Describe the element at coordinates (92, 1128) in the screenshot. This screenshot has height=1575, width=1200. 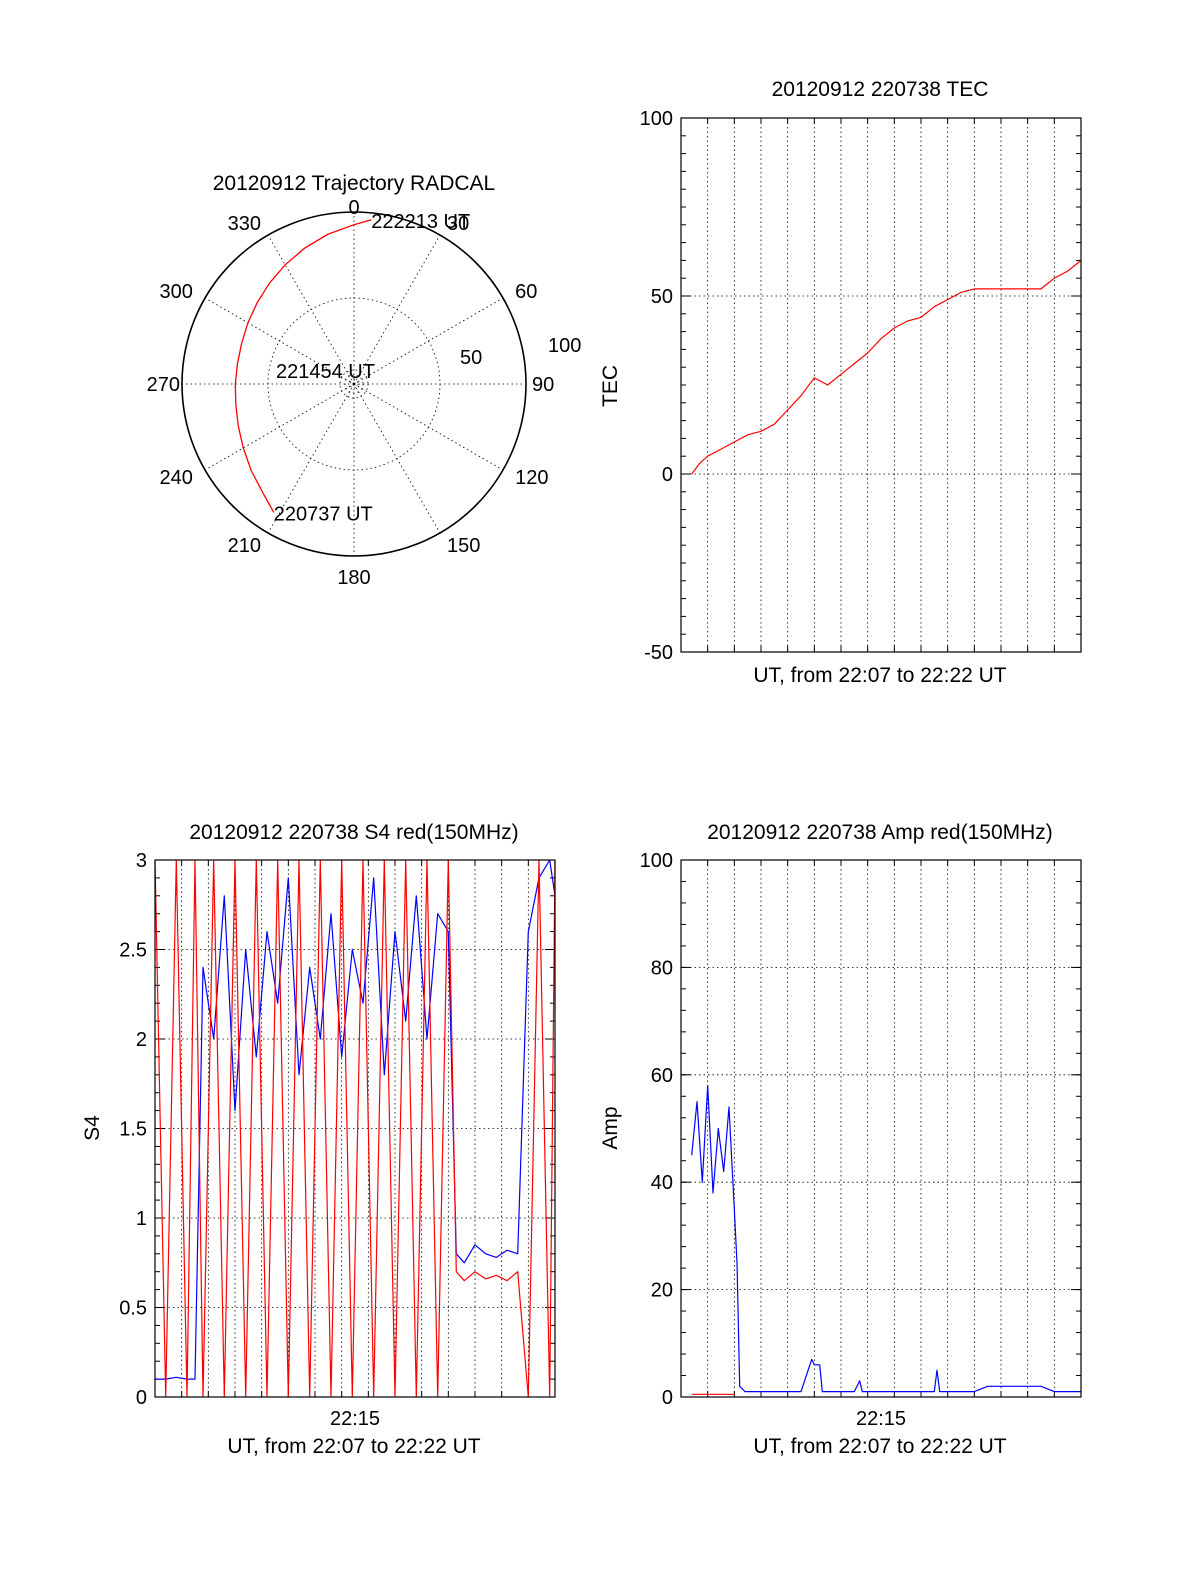
I see `s4-ylabel: S4` at that location.